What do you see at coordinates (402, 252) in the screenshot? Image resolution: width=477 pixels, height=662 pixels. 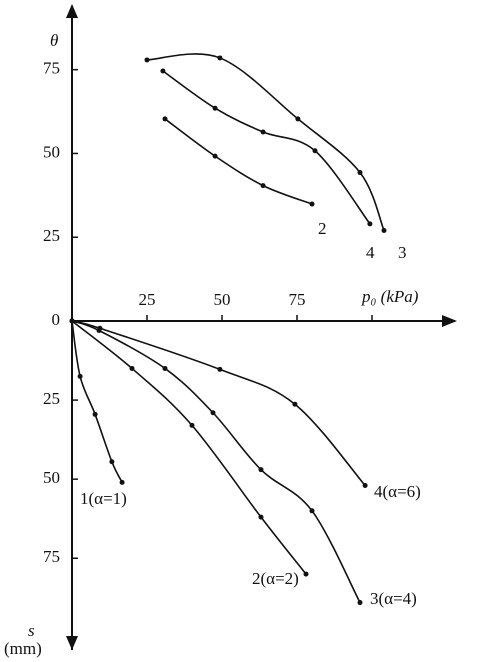 I see `series-label: 3` at bounding box center [402, 252].